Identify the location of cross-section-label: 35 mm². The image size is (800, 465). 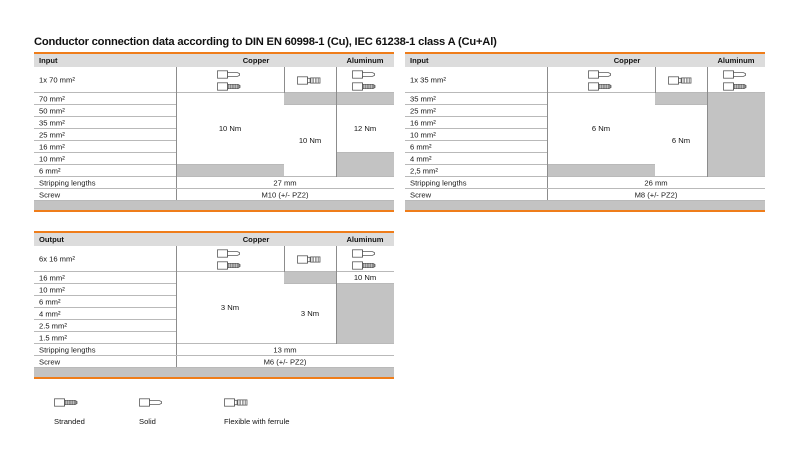
(423, 98).